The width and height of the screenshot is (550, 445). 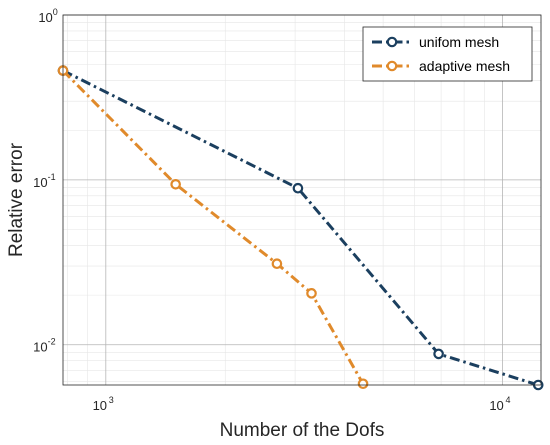 I want to click on y-tick-exponent: -1, so click(x=52, y=177).